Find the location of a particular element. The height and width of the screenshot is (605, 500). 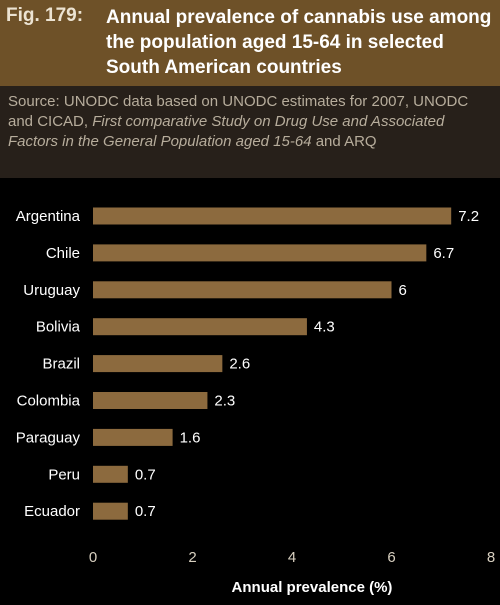

bar-argentina is located at coordinates (272, 216).